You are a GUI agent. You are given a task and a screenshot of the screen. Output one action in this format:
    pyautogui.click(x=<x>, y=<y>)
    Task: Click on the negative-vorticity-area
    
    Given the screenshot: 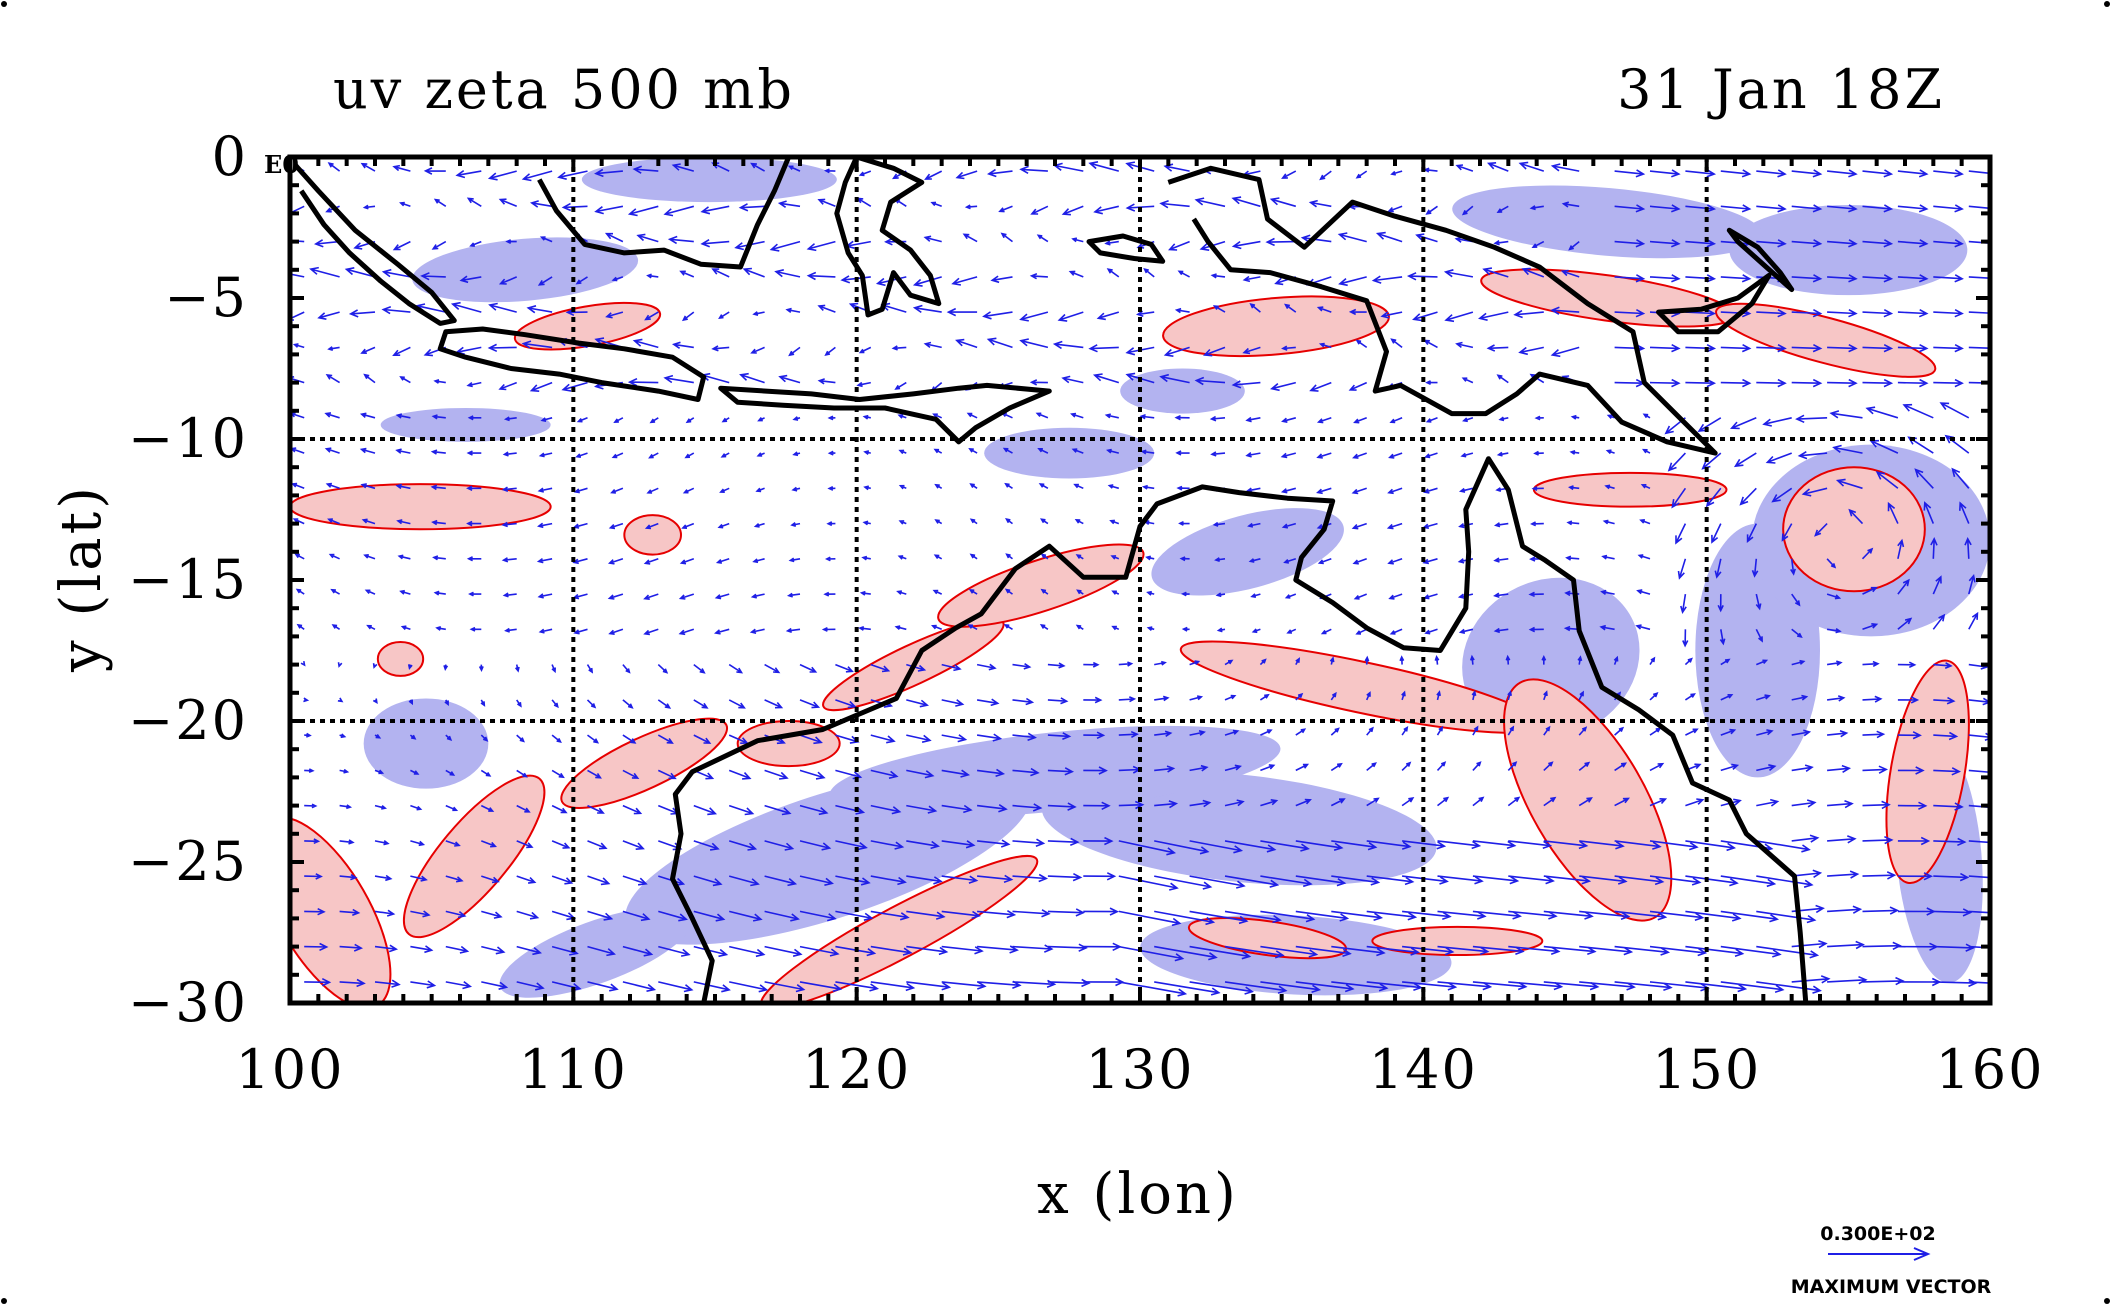 What is the action you would take?
    pyautogui.click(x=596, y=952)
    